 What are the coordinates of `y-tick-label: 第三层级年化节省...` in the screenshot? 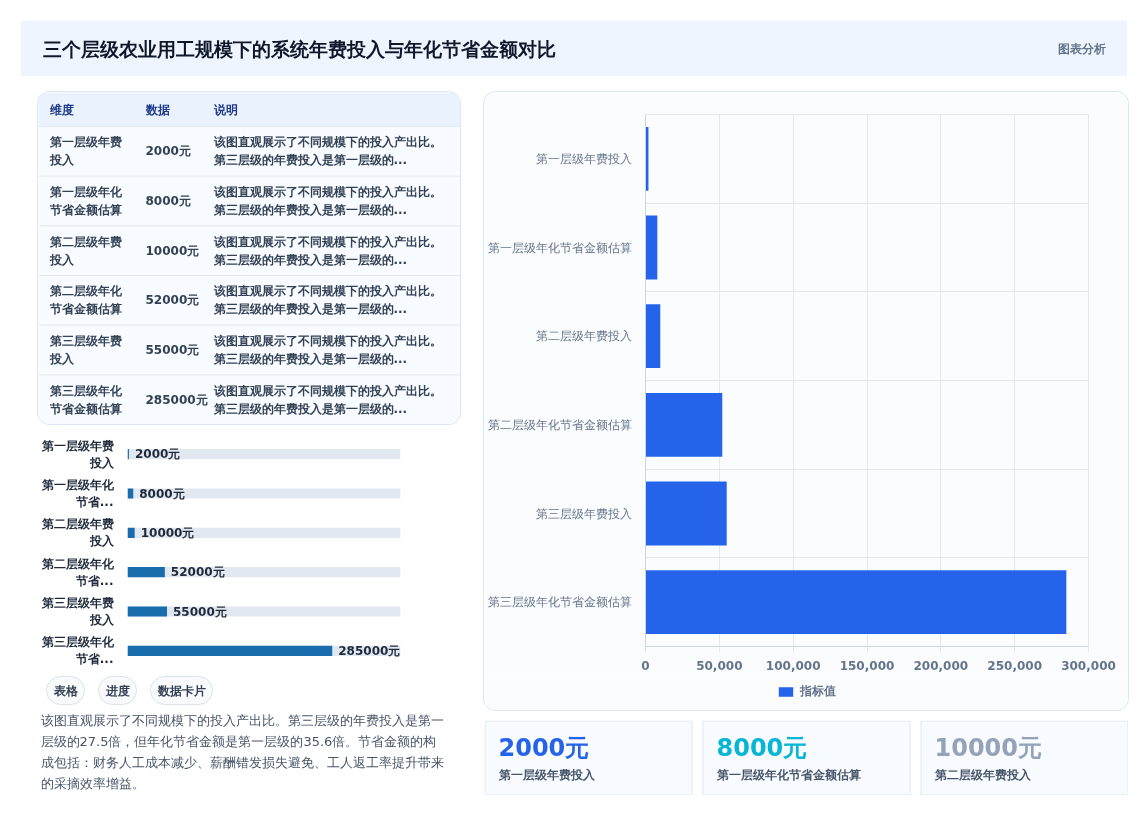 It's located at (77, 651).